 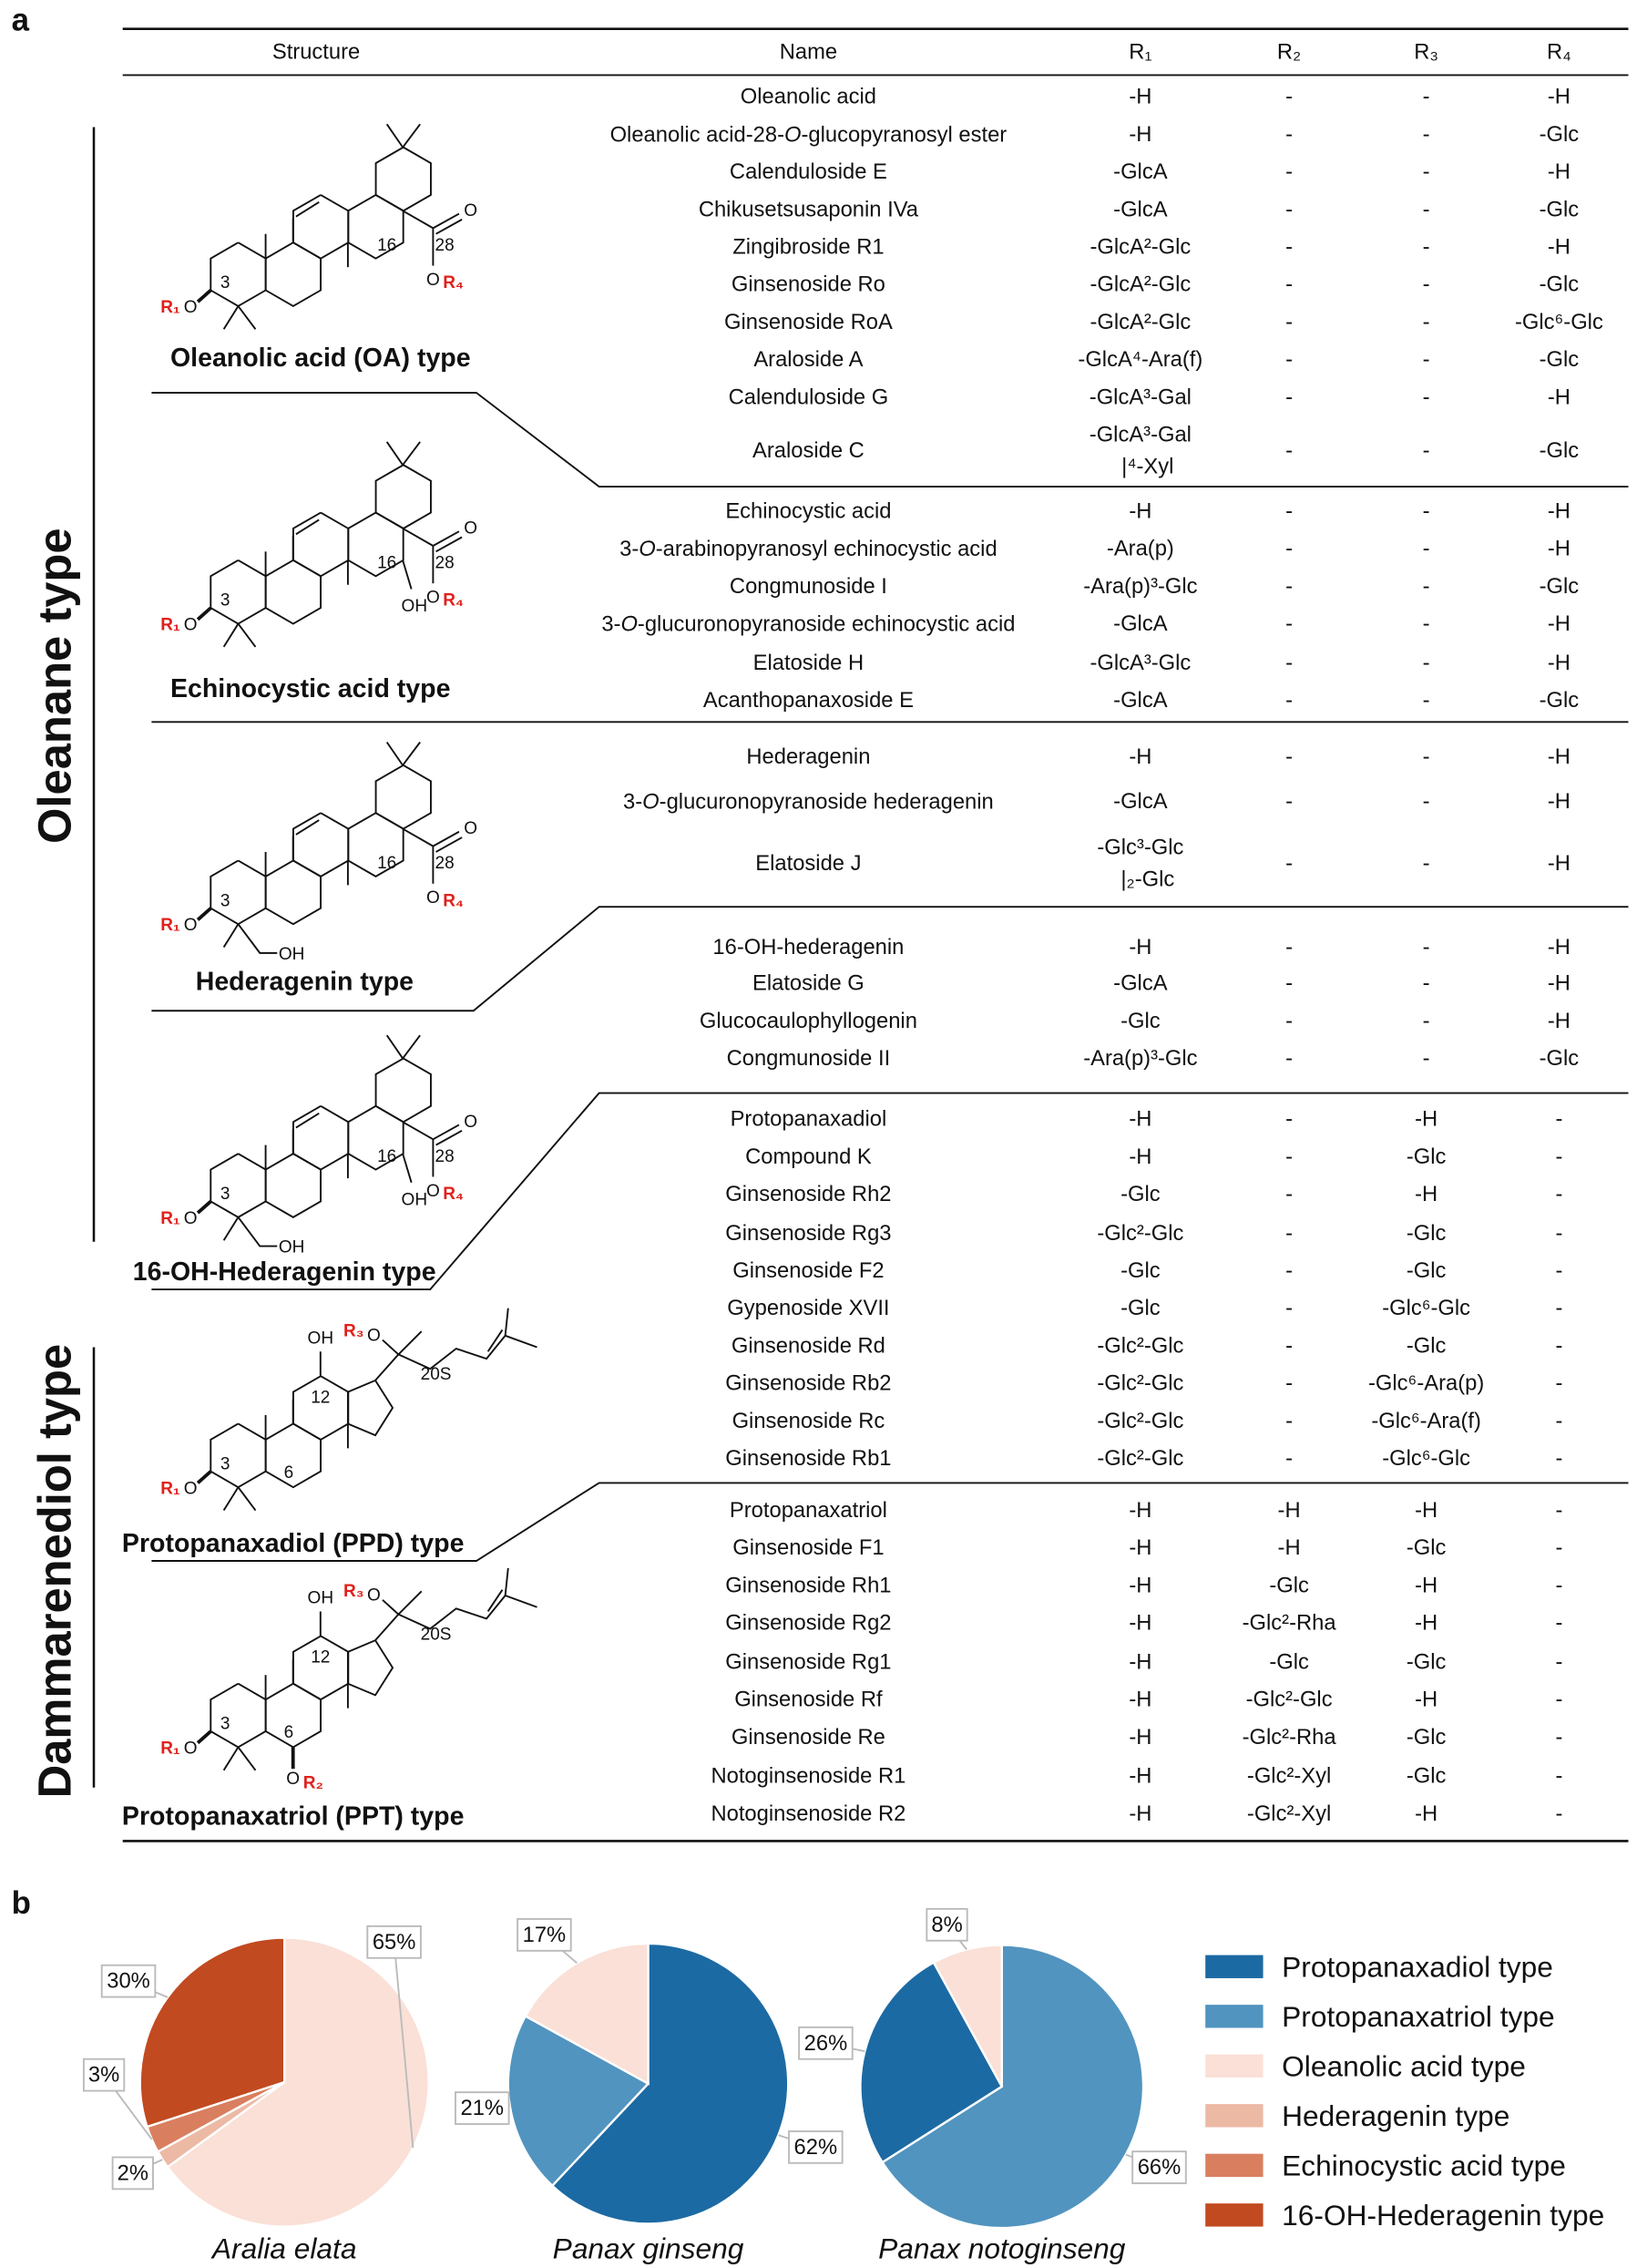 I want to click on compound-name: 3-O-glucuronopyranoside hederagenin, so click(x=808, y=801).